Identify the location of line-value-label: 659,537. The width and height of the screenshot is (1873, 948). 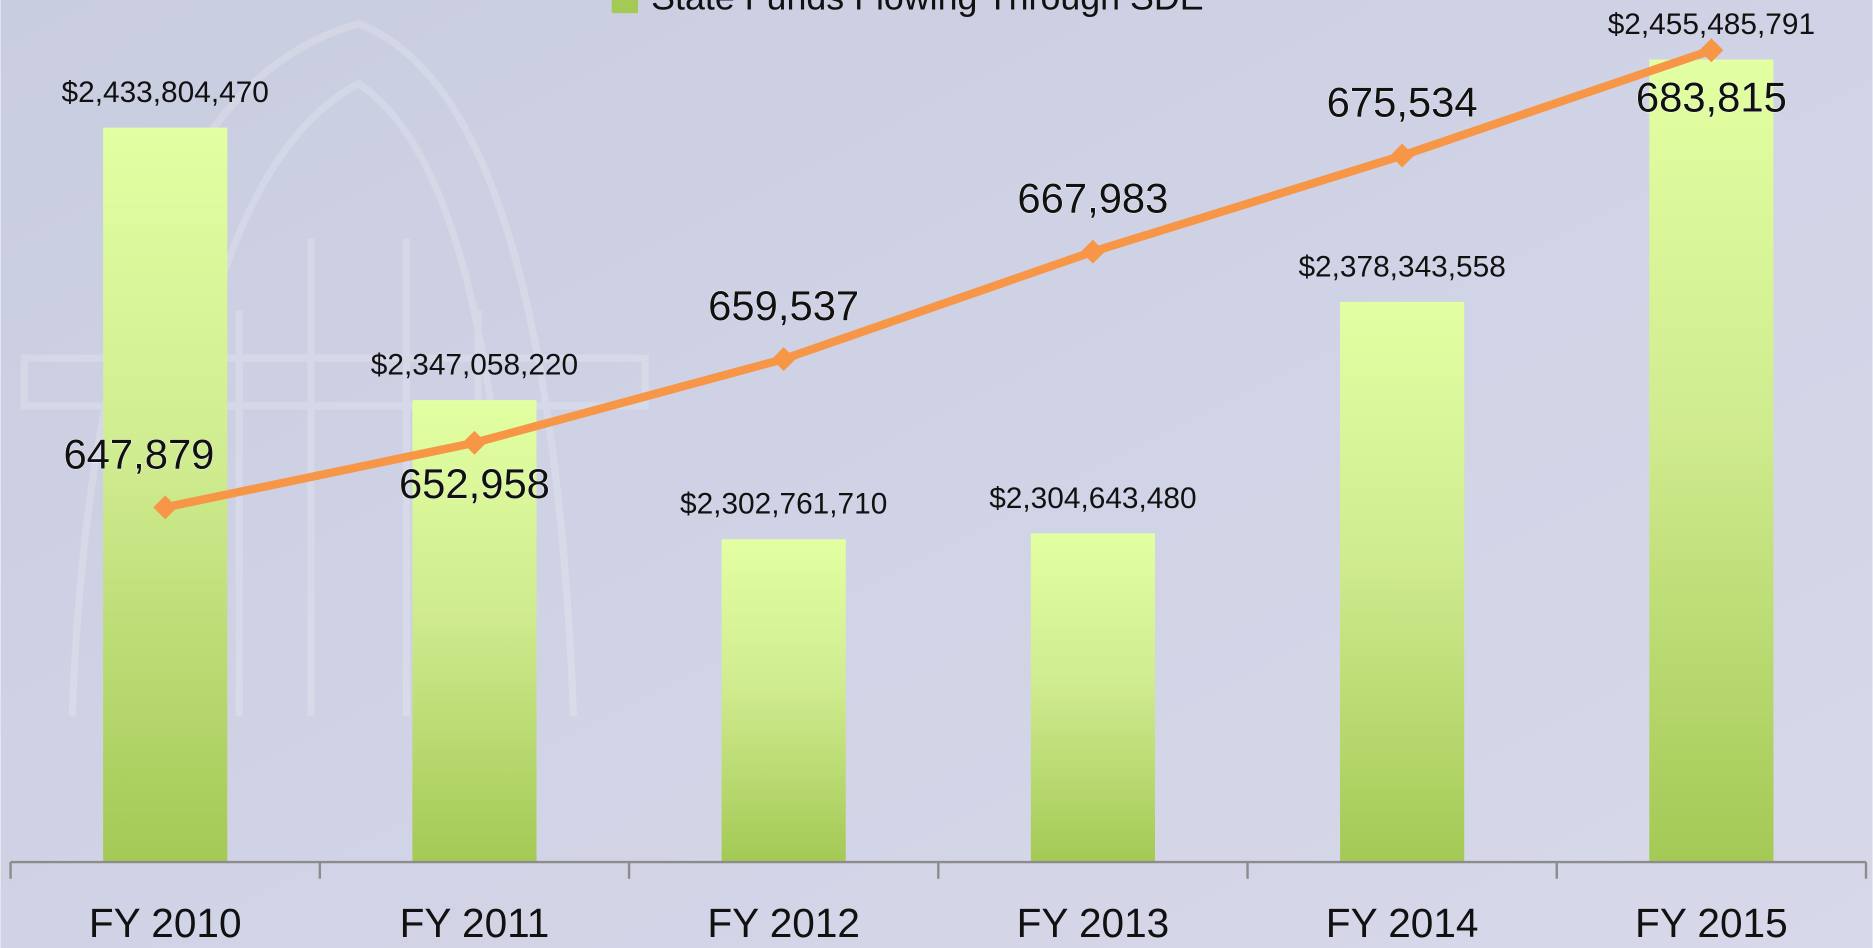
(783, 305).